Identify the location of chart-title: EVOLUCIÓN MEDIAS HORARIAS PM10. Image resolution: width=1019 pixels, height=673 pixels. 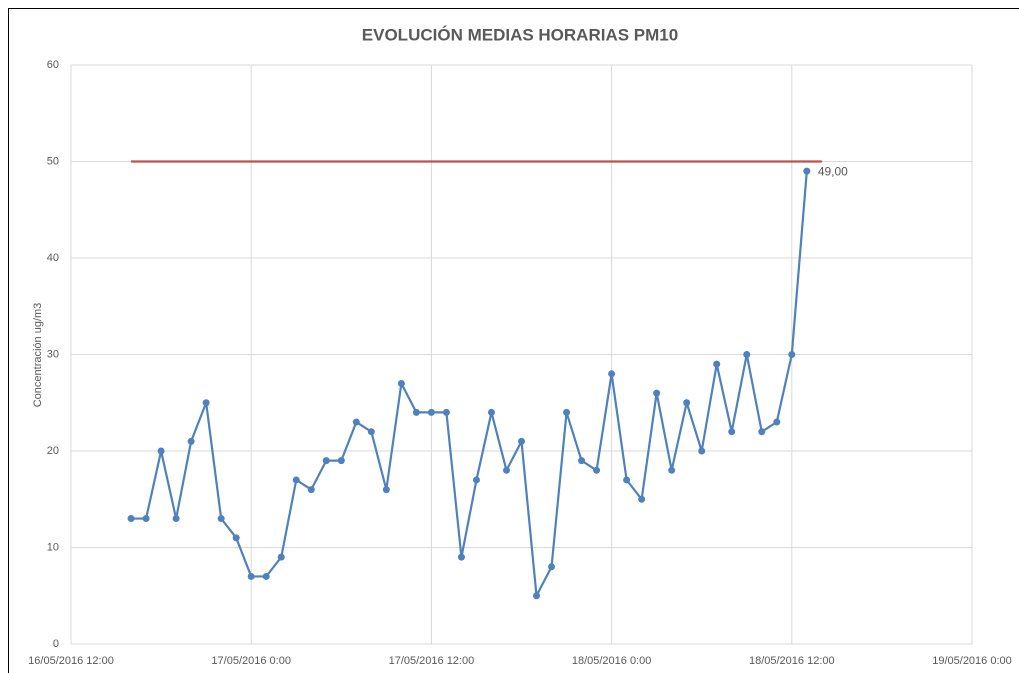
(520, 34).